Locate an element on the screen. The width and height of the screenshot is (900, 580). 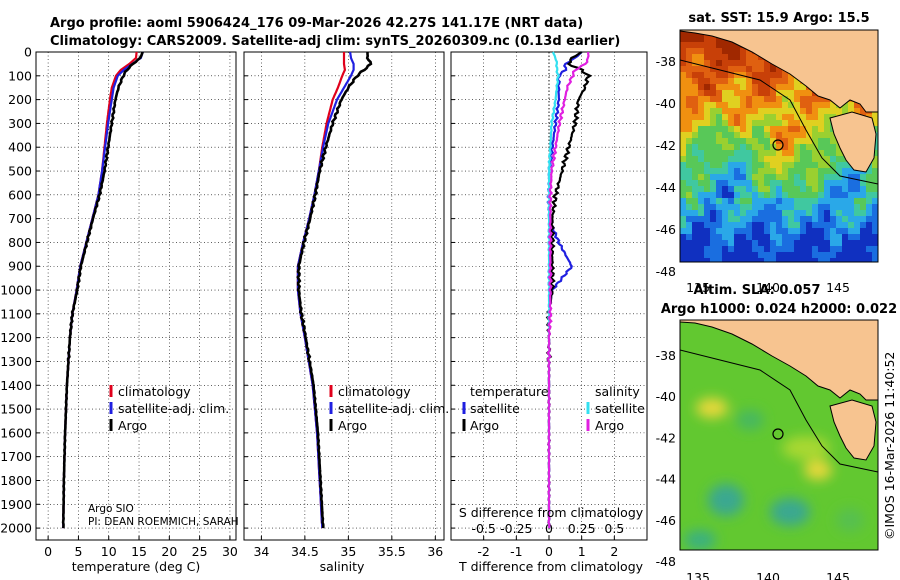
mainland-australia is located at coordinates (779, 71).